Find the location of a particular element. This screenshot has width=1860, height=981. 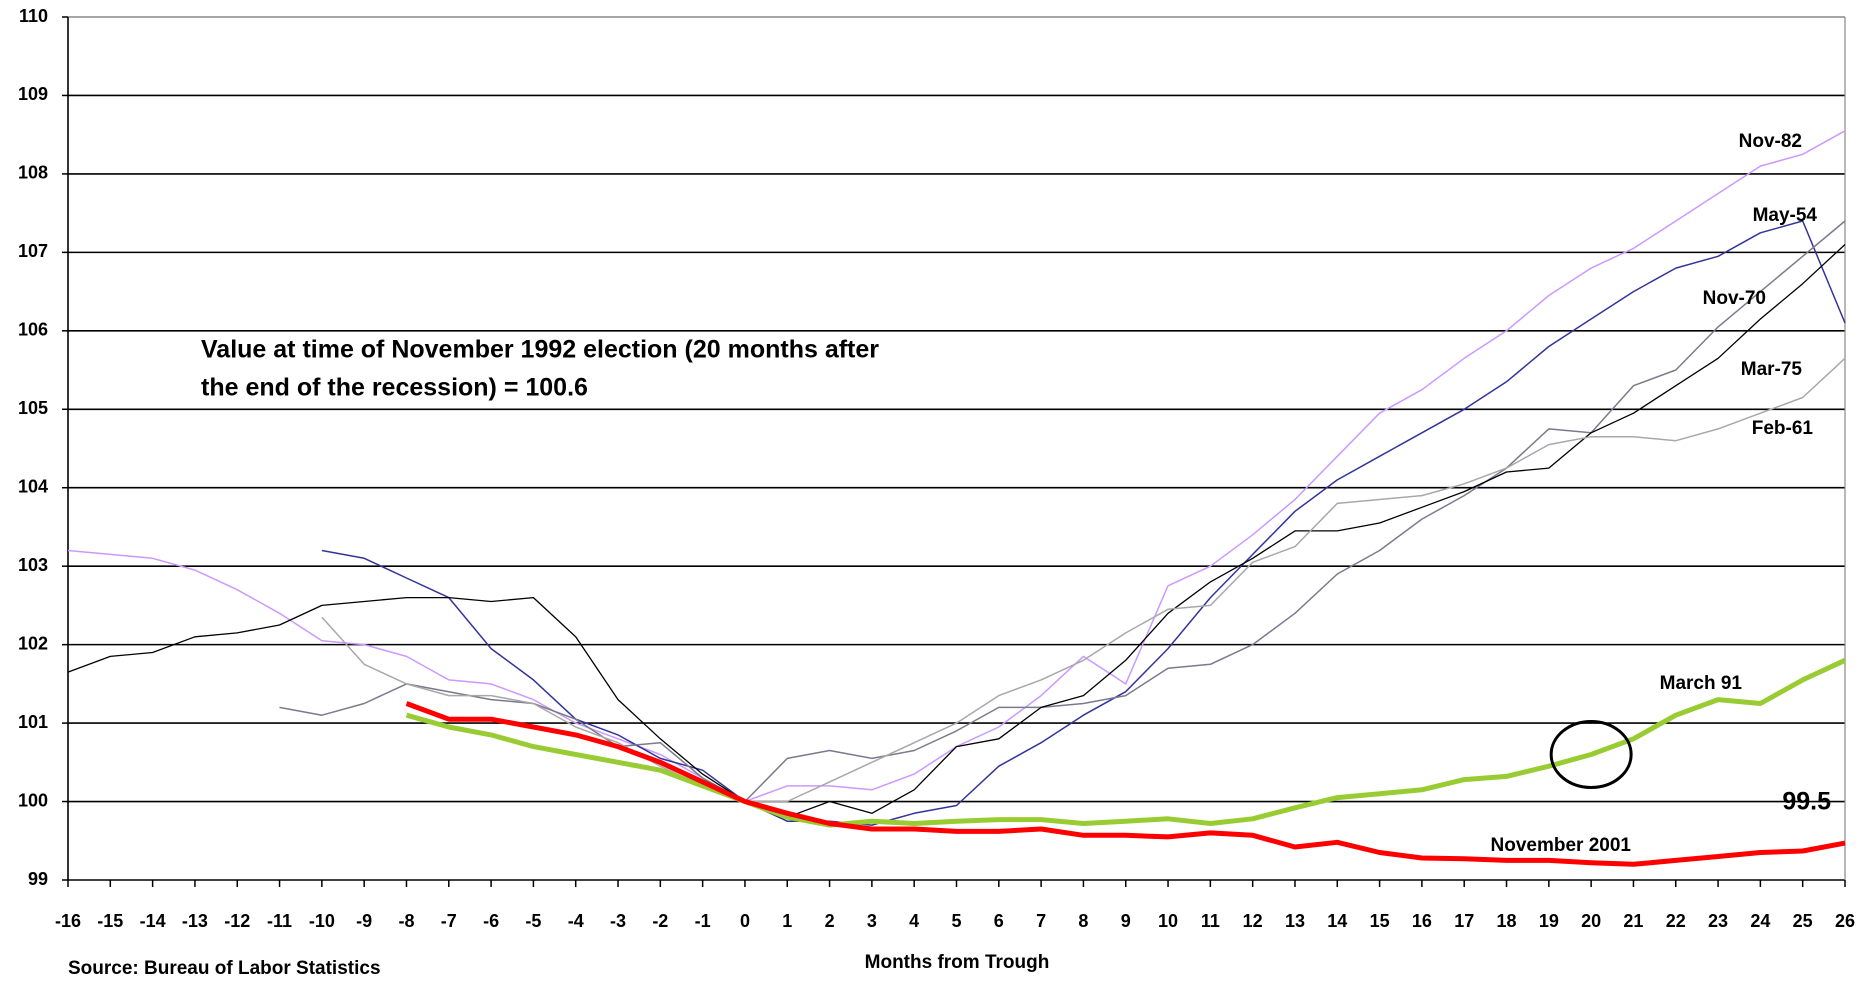

x-tick-label: 2 is located at coordinates (830, 921).